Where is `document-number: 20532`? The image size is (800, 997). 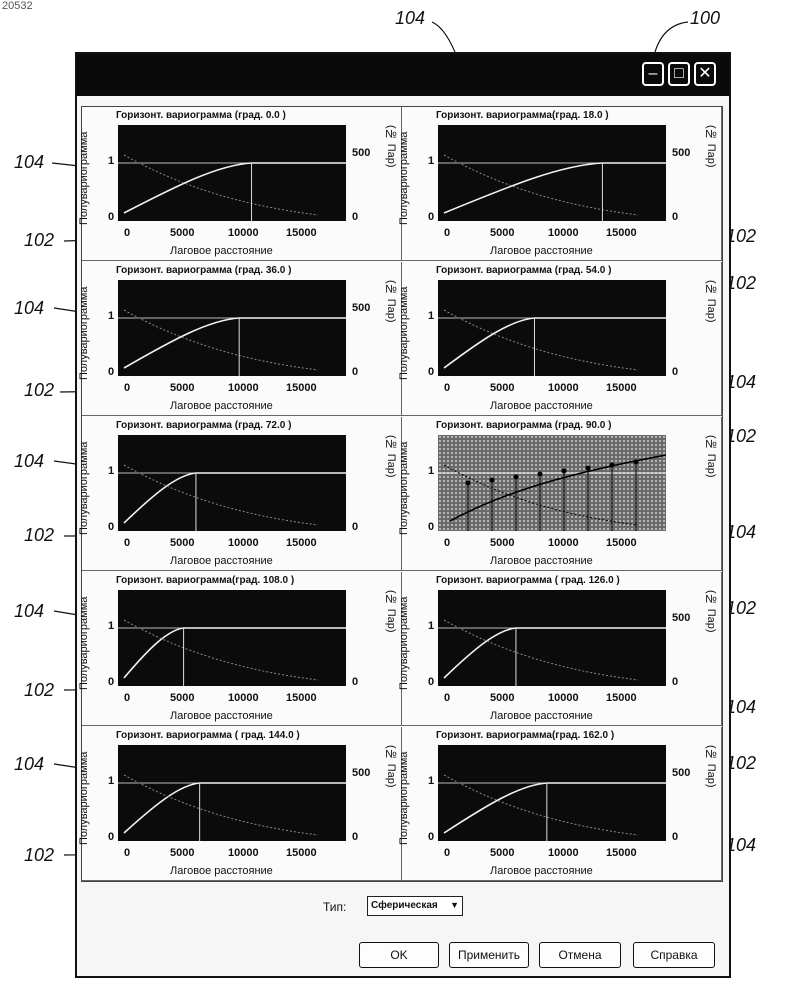
document-number: 20532 is located at coordinates (17, 6).